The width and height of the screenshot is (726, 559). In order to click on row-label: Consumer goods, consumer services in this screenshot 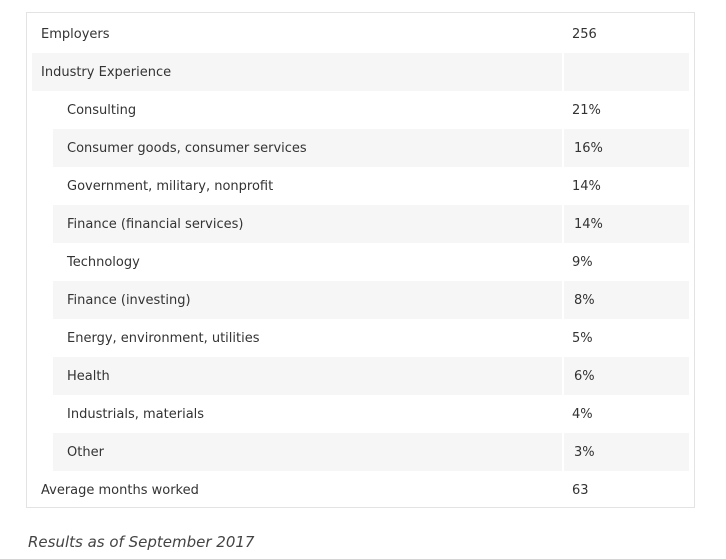, I will do `click(297, 148)`.